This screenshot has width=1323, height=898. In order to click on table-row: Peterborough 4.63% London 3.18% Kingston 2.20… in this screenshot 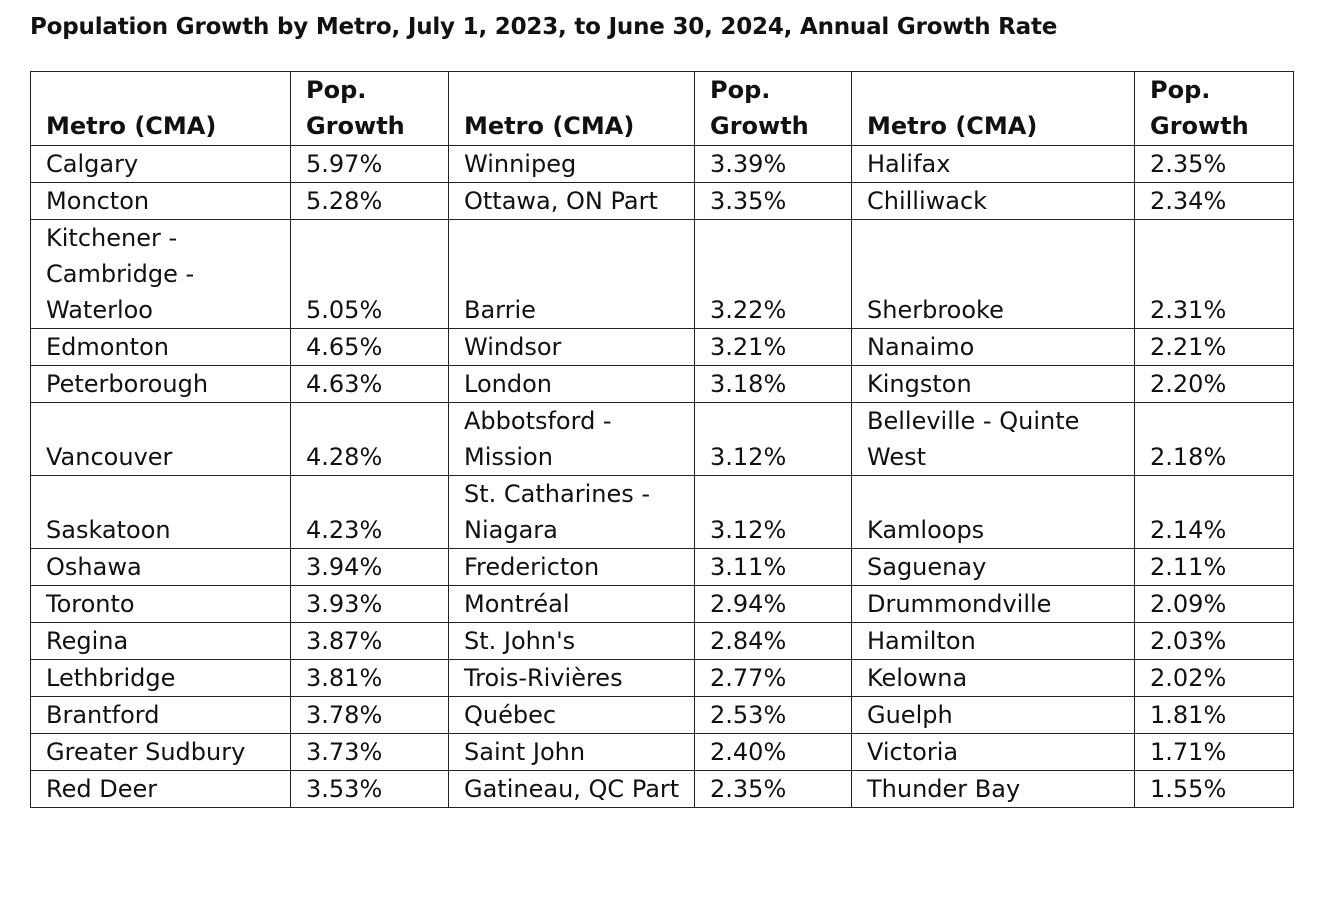, I will do `click(662, 384)`.